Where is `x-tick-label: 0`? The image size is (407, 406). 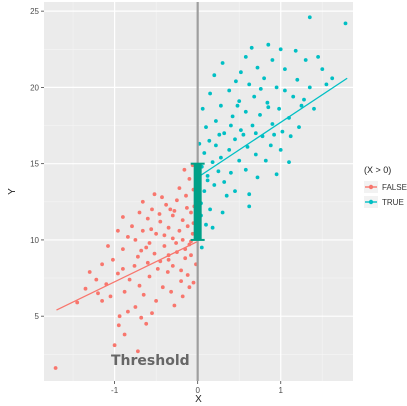
x-tick-label: 0 is located at coordinates (197, 390).